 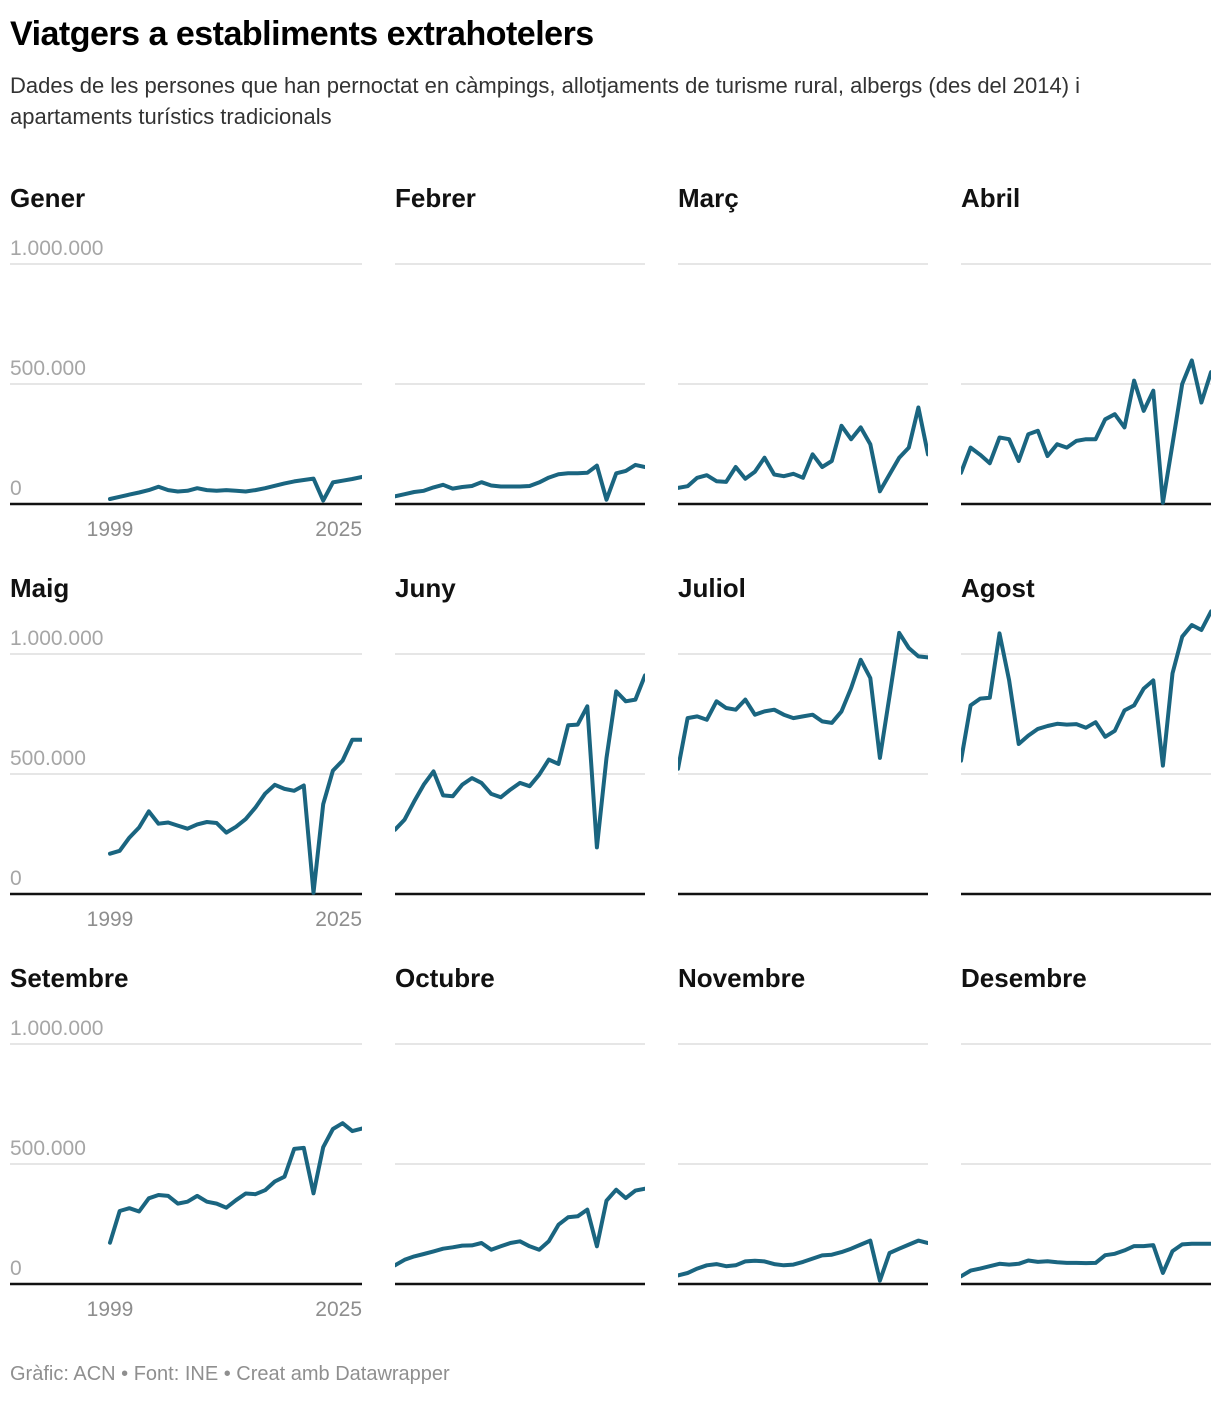 I want to click on panel-juliol: Juliol, so click(x=803, y=756).